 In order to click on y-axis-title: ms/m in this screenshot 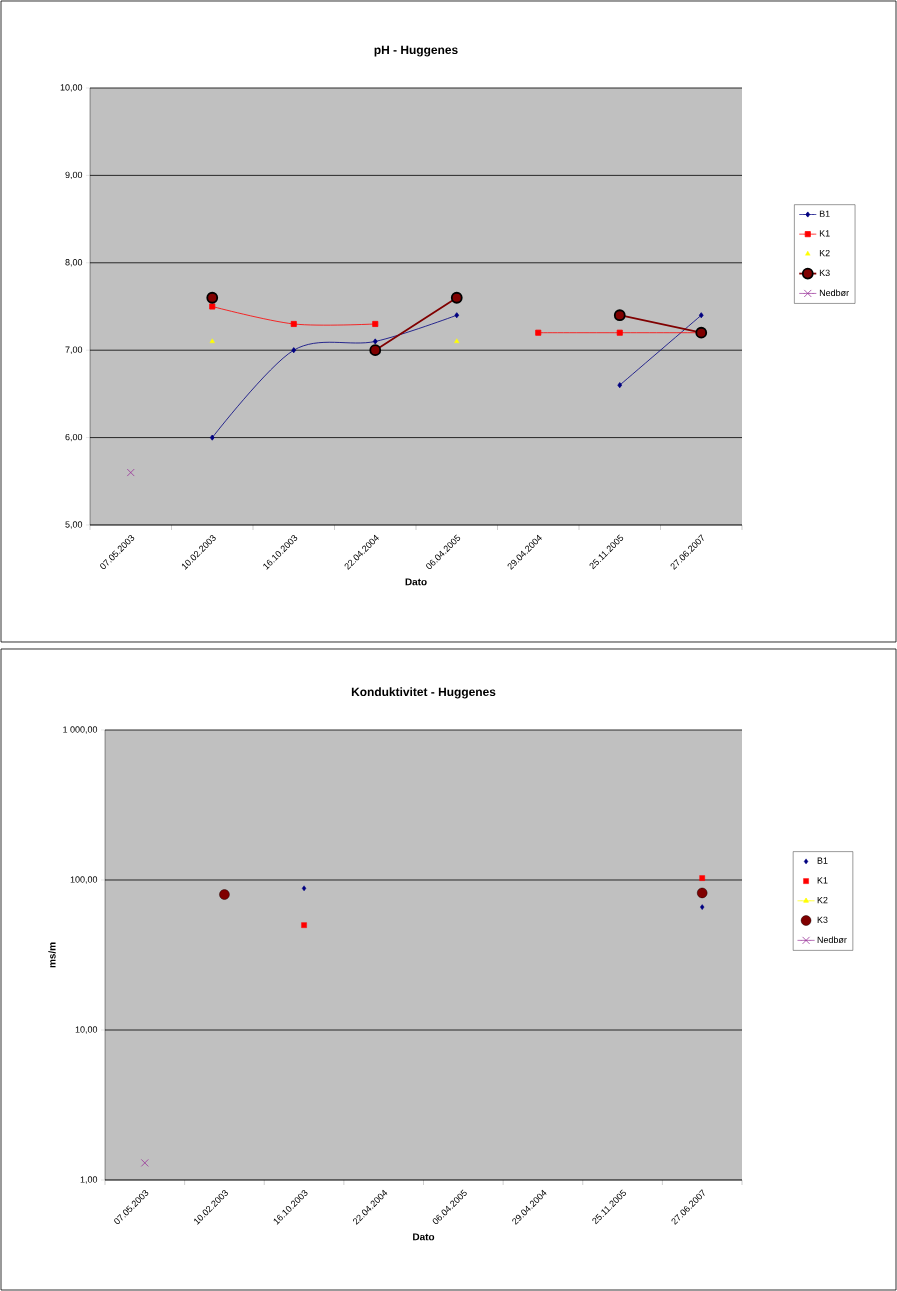, I will do `click(52, 955)`.